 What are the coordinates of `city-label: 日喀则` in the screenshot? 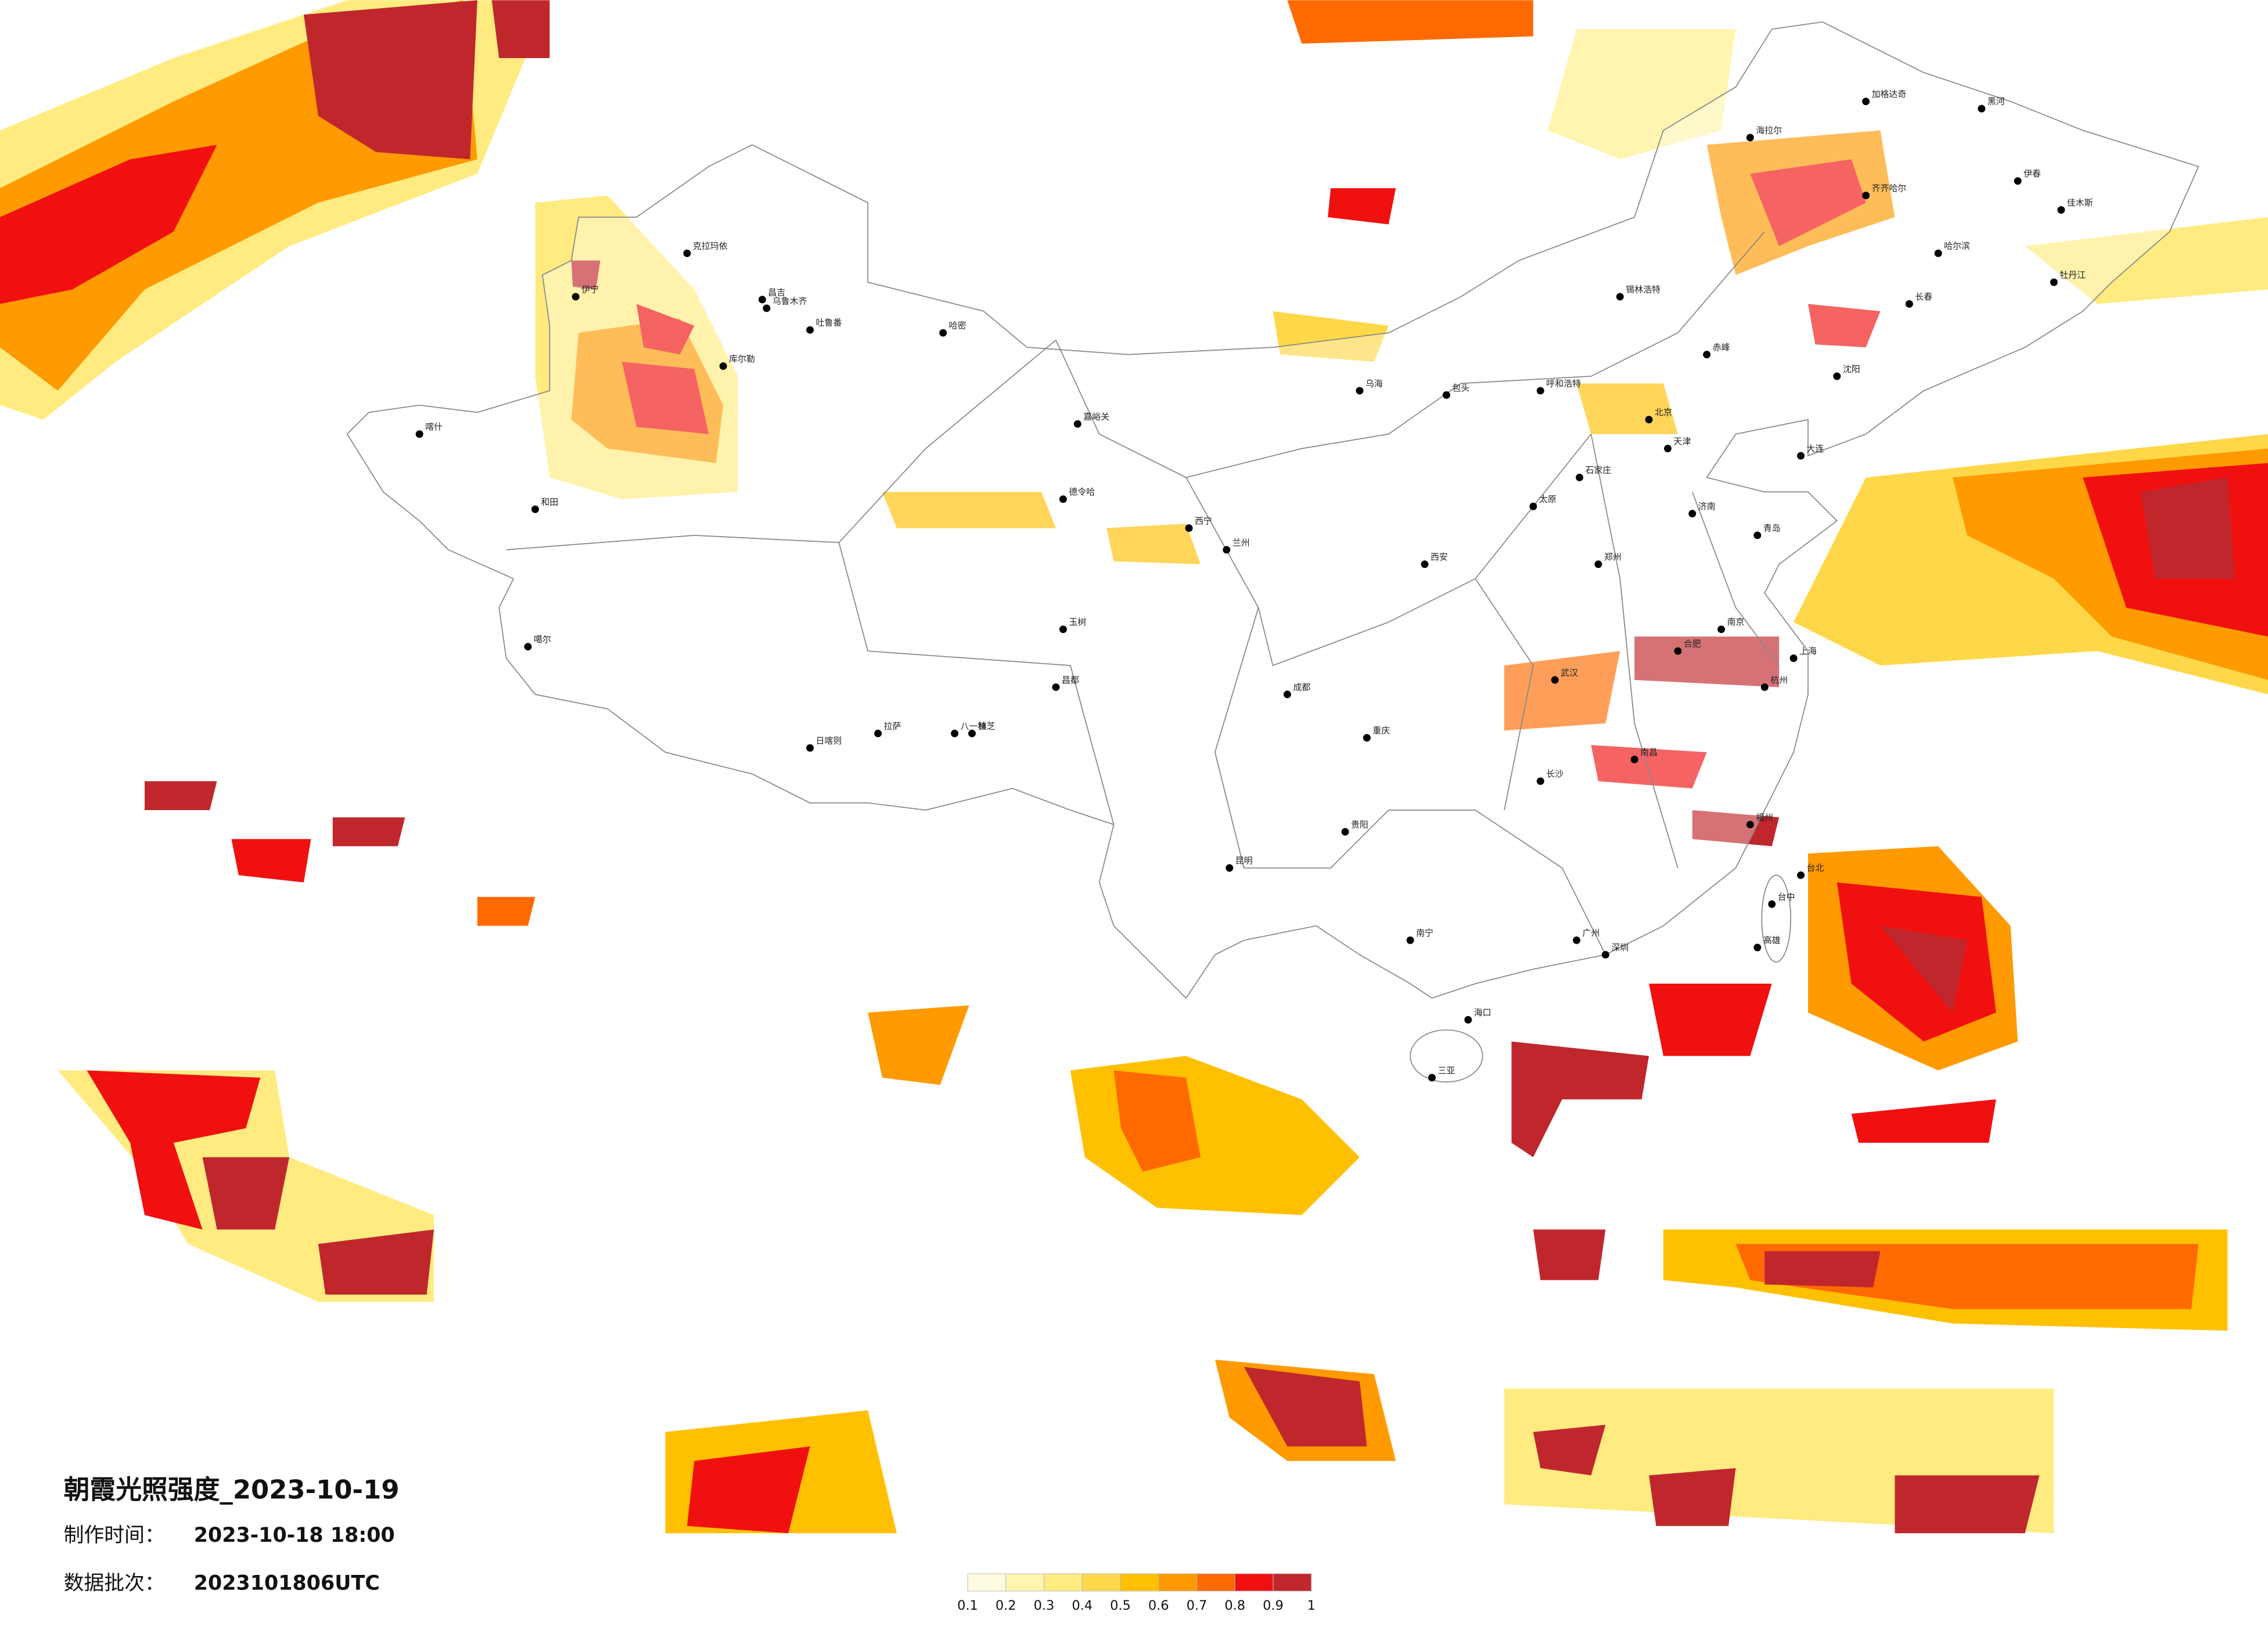 It's located at (829, 740).